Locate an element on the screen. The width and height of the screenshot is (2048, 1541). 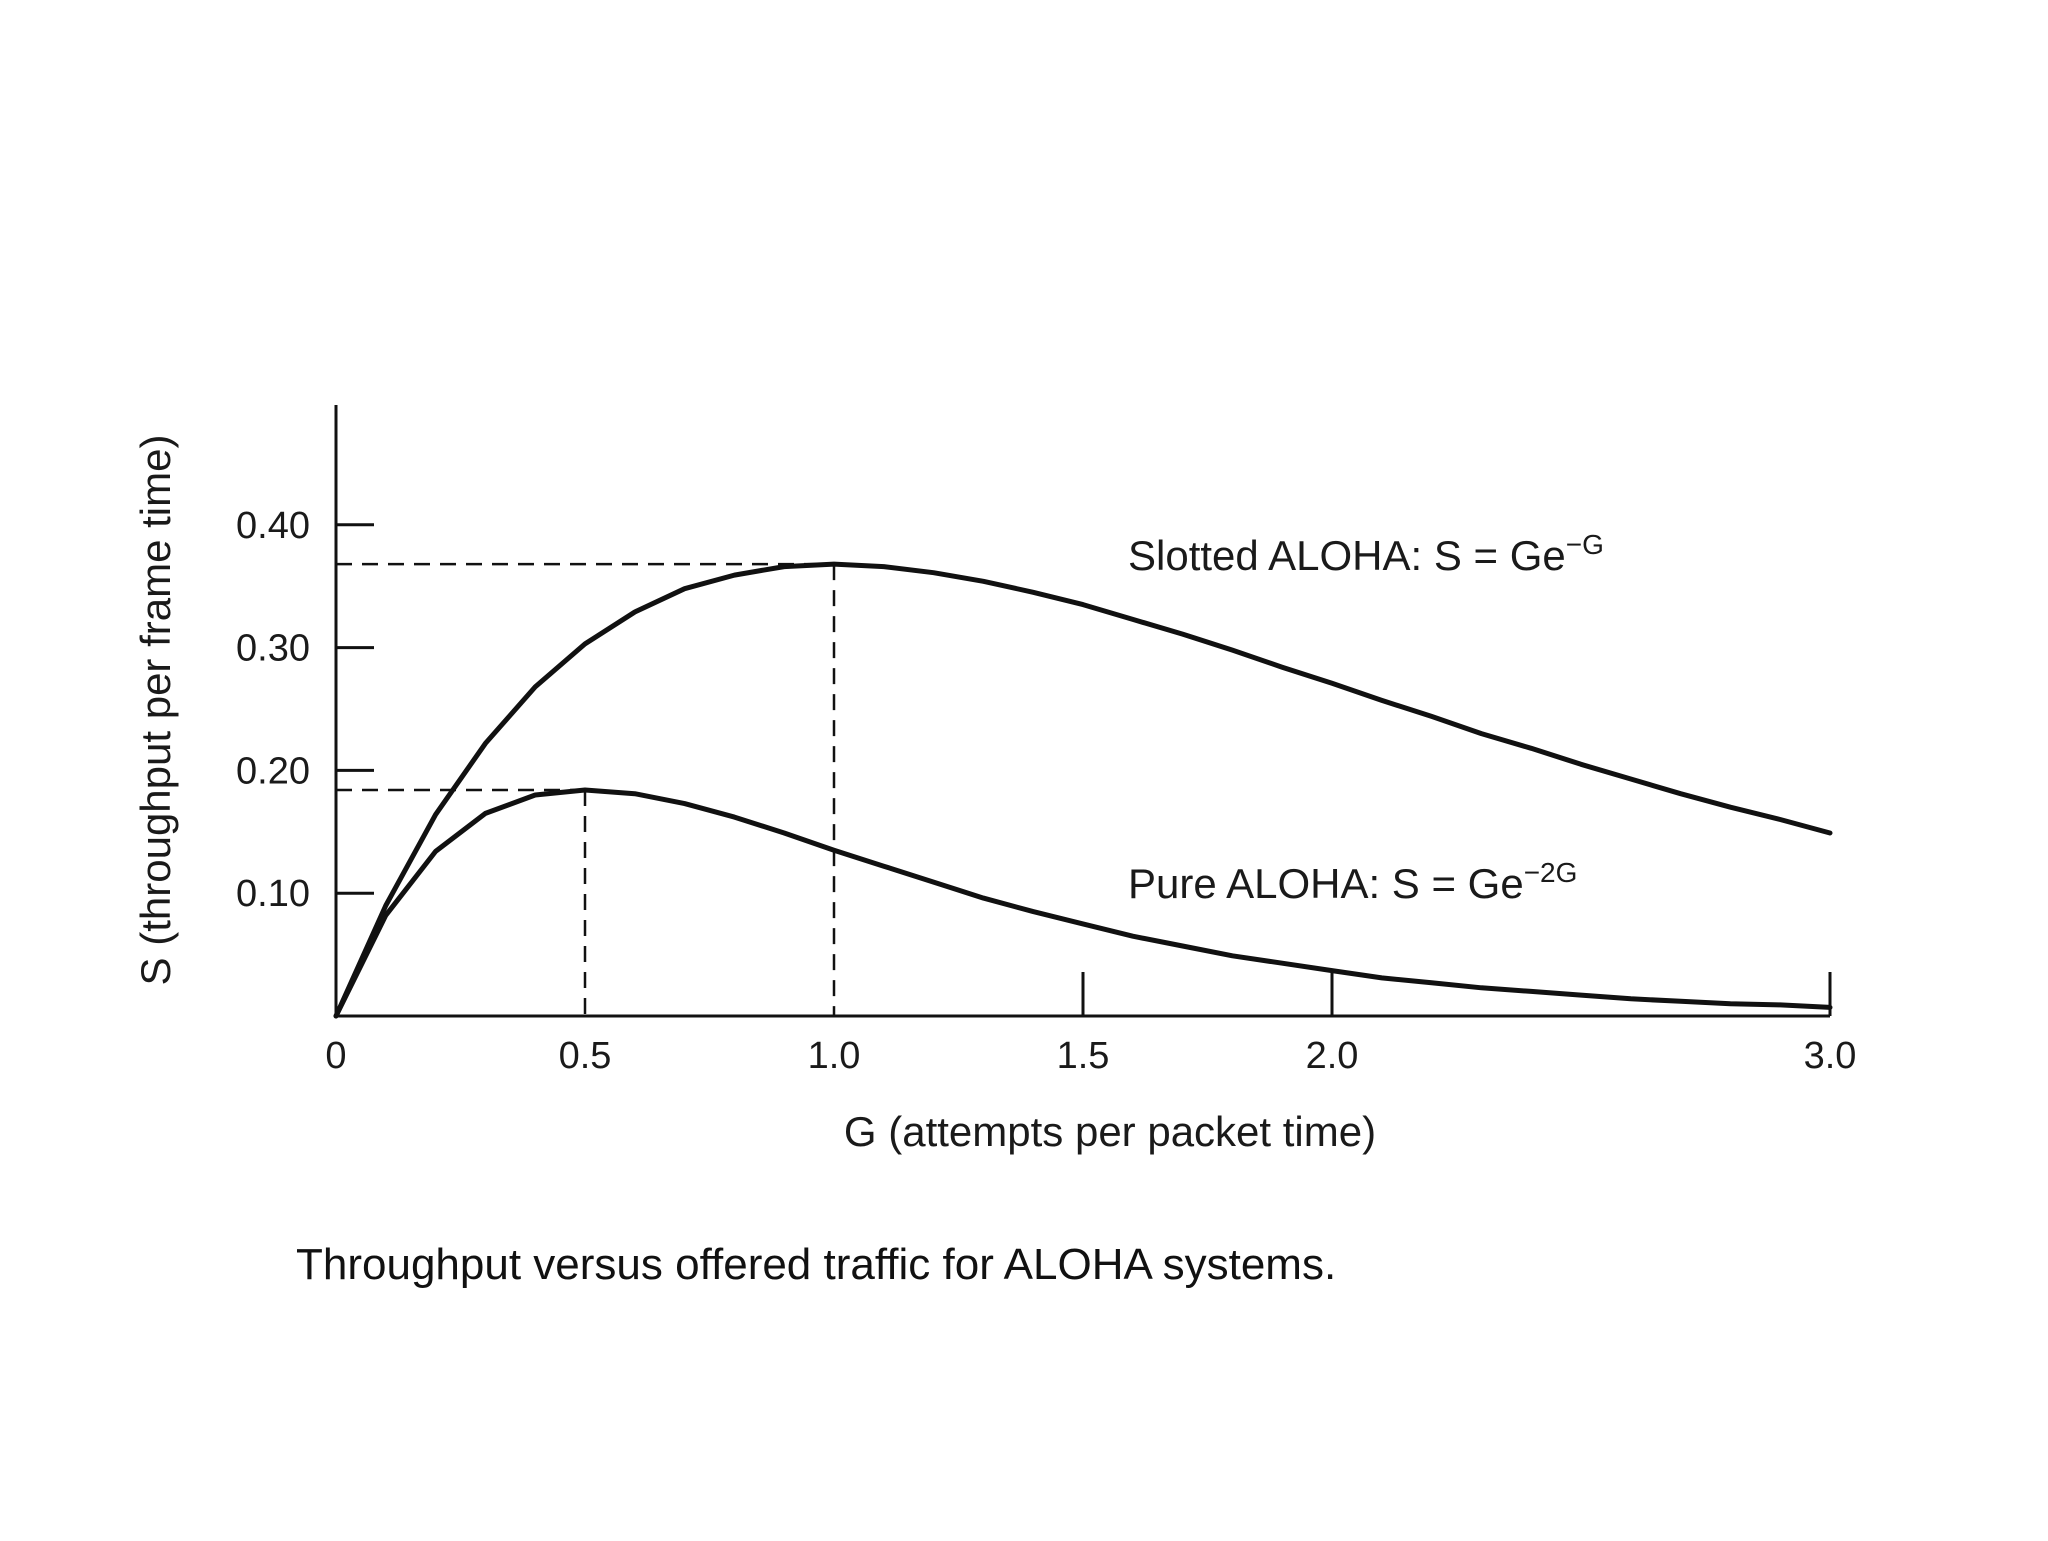
y-tick-label: 0.30 is located at coordinates (273, 649).